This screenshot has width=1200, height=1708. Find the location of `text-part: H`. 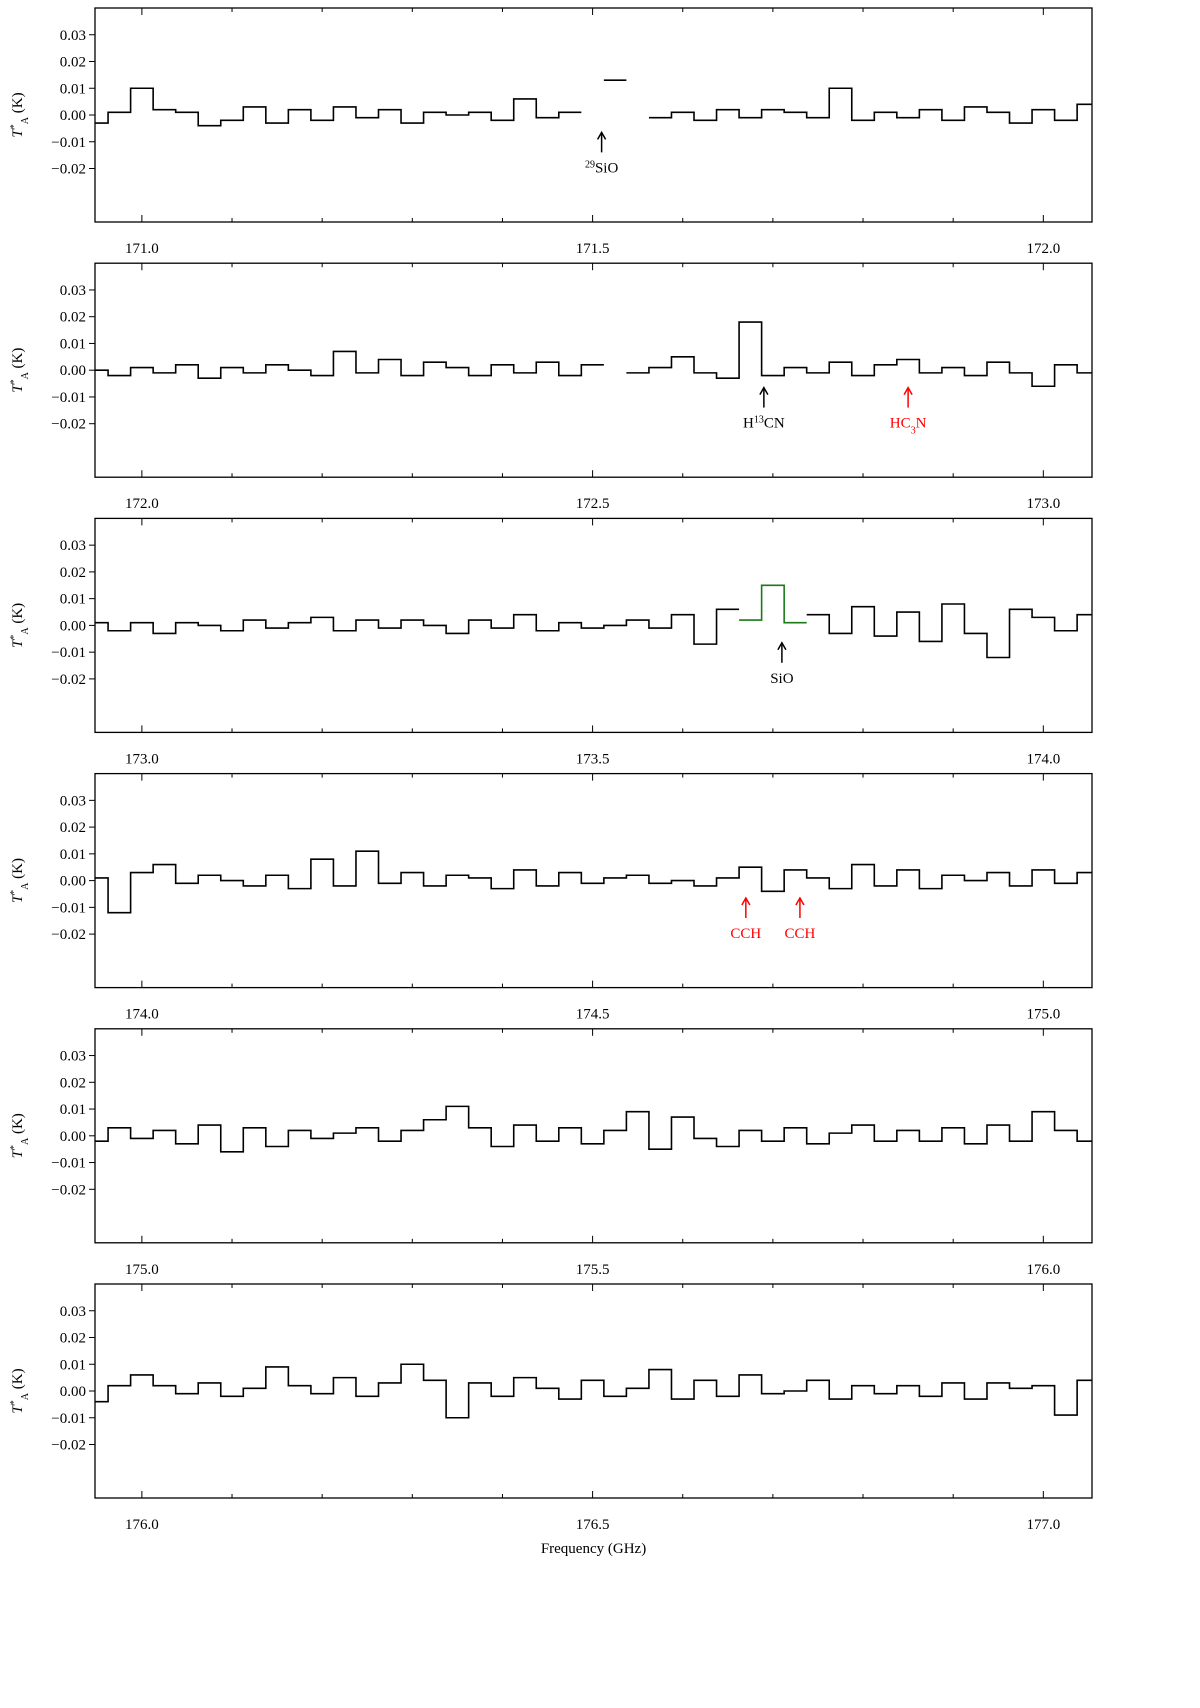

text-part: H is located at coordinates (748, 424).